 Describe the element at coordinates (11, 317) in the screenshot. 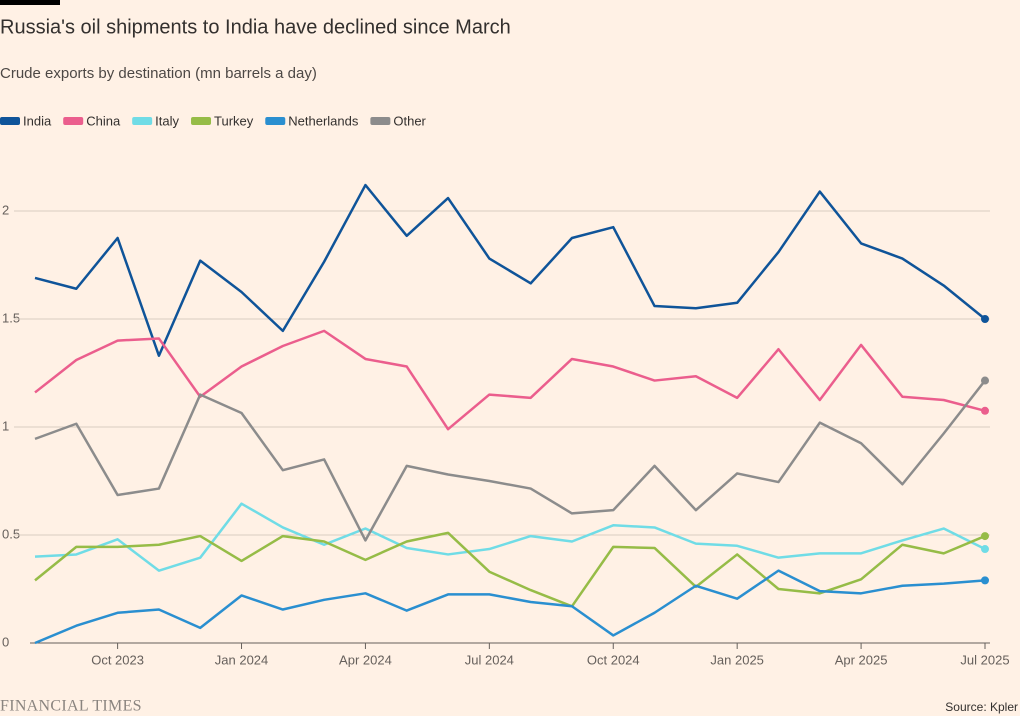

I see `y-tick-label: 1.5` at that location.